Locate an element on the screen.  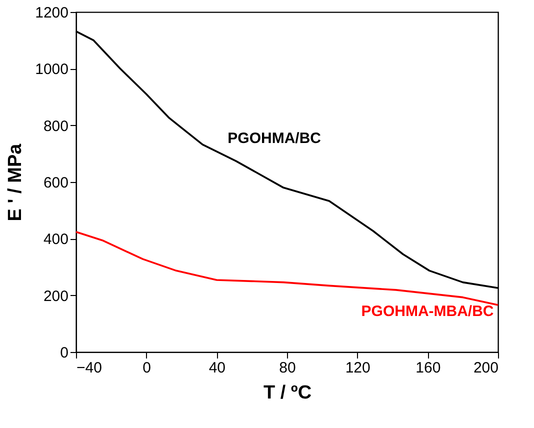
y-tick-label: 1200 is located at coordinates (51, 13).